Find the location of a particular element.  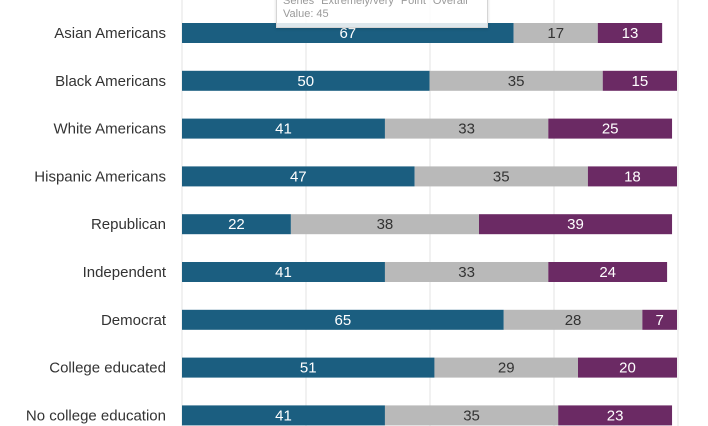

bar-value-label: 18 is located at coordinates (632, 176).